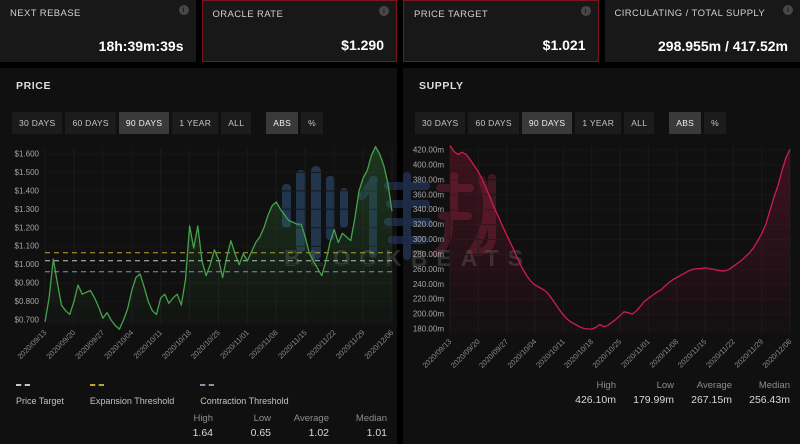 The width and height of the screenshot is (800, 444). Describe the element at coordinates (428, 314) in the screenshot. I see `y-axis-label: 200.00m` at that location.